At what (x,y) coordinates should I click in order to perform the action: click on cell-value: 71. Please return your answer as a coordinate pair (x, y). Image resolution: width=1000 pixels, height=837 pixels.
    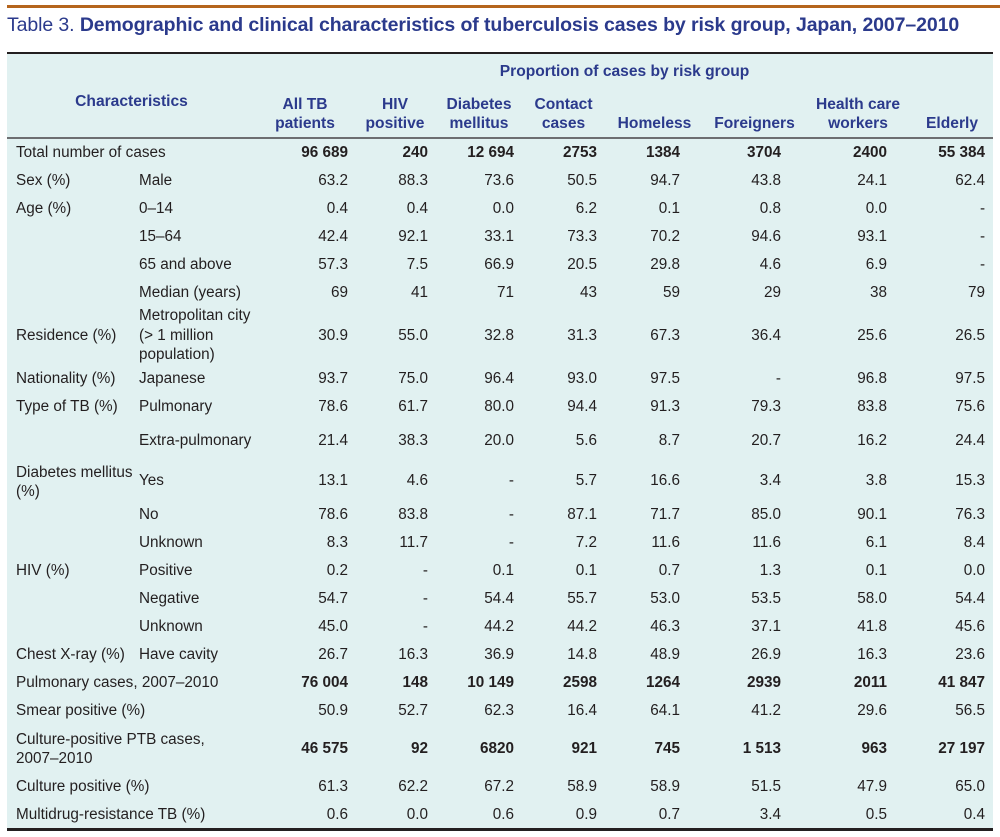
    Looking at the image, I should click on (505, 292).